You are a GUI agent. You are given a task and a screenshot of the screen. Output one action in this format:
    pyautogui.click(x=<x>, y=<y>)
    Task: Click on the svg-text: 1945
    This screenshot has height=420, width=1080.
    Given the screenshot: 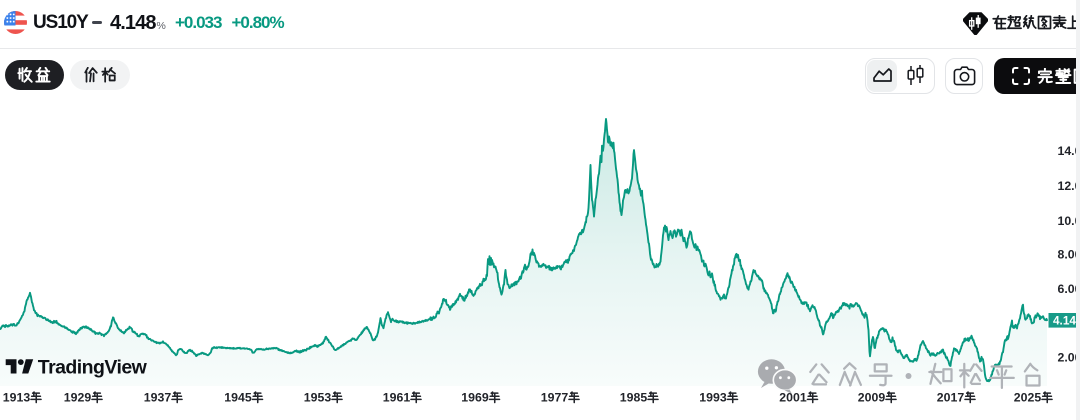 What is the action you would take?
    pyautogui.click(x=238, y=398)
    